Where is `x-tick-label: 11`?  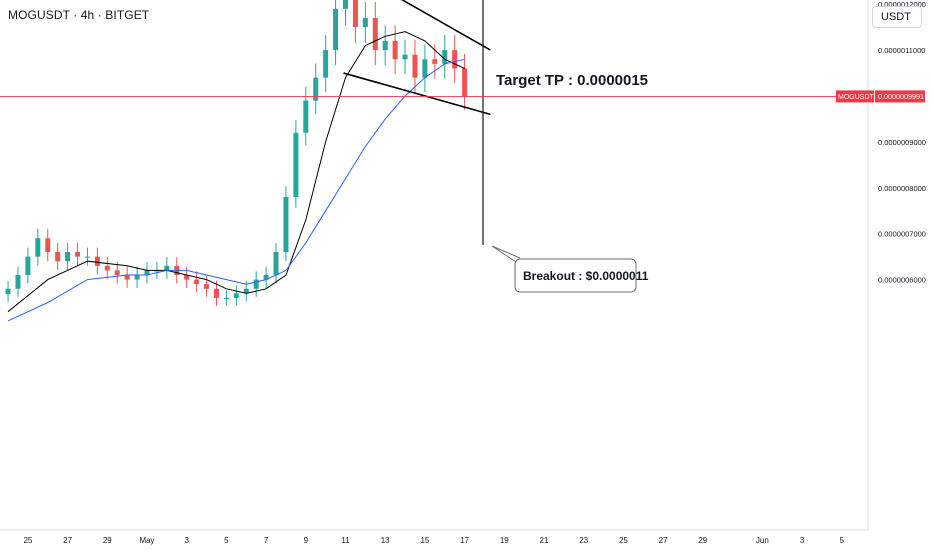 x-tick-label: 11 is located at coordinates (345, 540).